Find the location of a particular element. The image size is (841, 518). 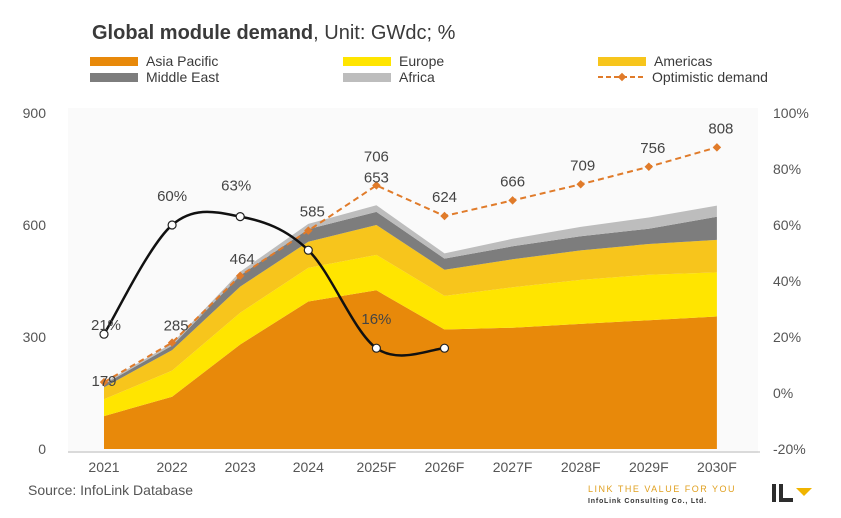

y-left-tick-label: 300 is located at coordinates (35, 337).